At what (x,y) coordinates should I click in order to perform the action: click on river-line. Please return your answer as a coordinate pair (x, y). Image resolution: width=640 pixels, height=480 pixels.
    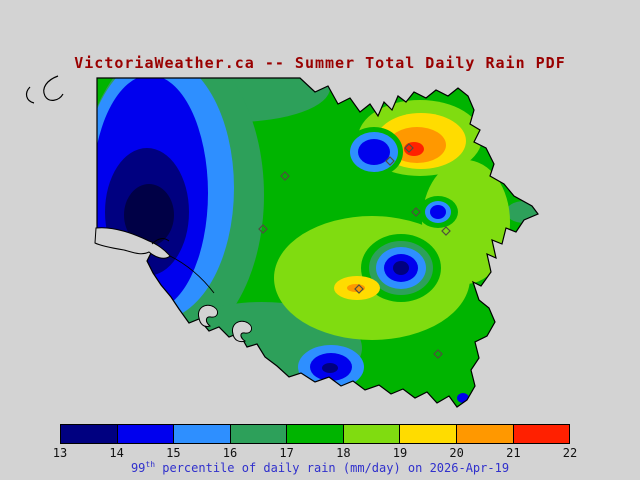
    Looking at the image, I should click on (192, 274).